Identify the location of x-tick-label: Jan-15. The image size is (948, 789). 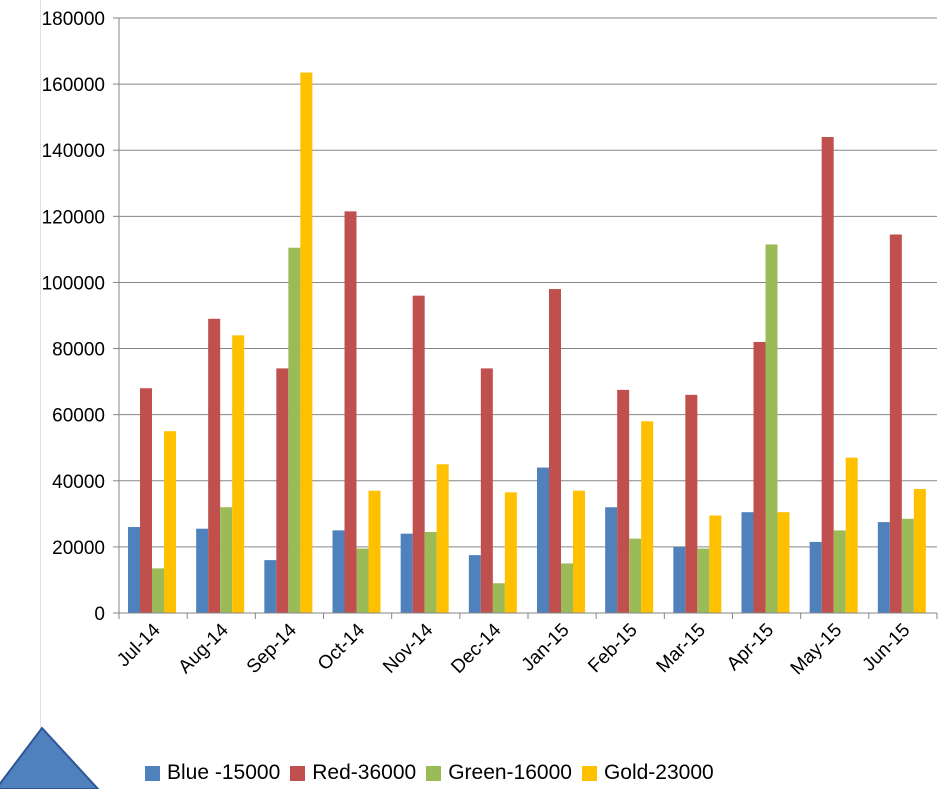
(546, 648).